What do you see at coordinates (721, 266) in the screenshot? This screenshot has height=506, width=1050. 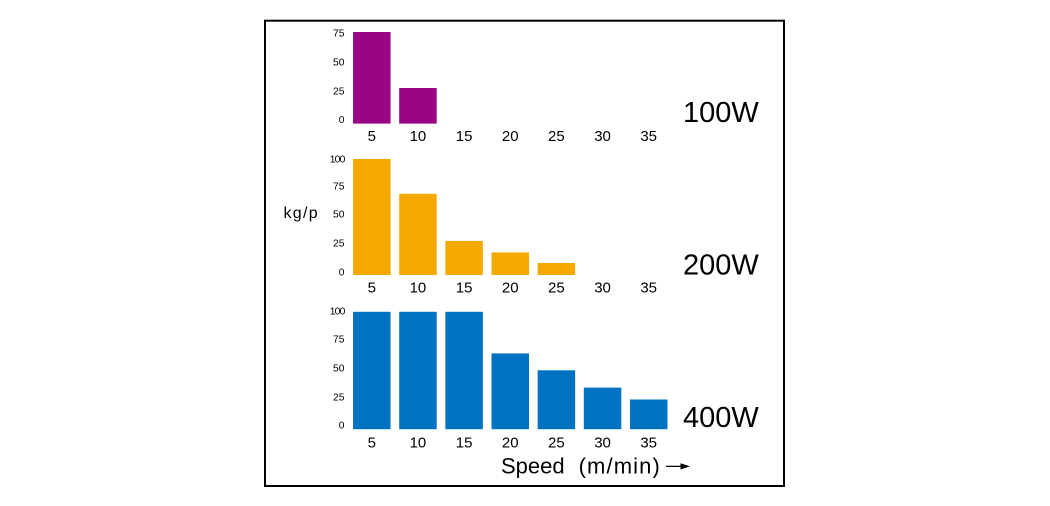 I see `svg-text: 200W` at bounding box center [721, 266].